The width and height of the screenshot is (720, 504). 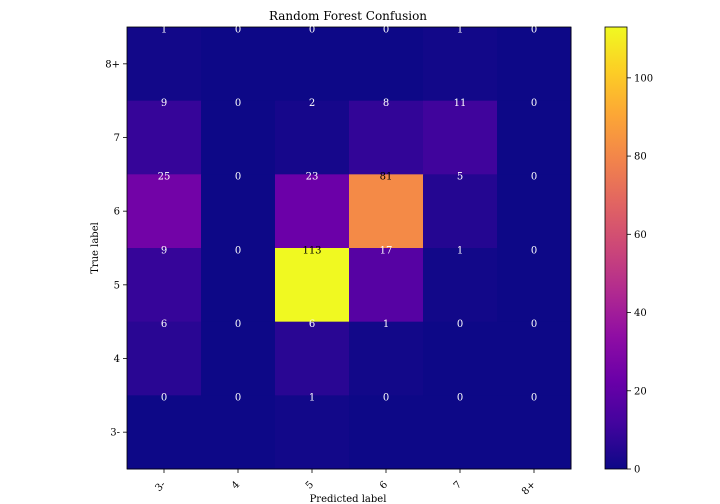 I want to click on cell-value-label: 11, so click(x=460, y=103).